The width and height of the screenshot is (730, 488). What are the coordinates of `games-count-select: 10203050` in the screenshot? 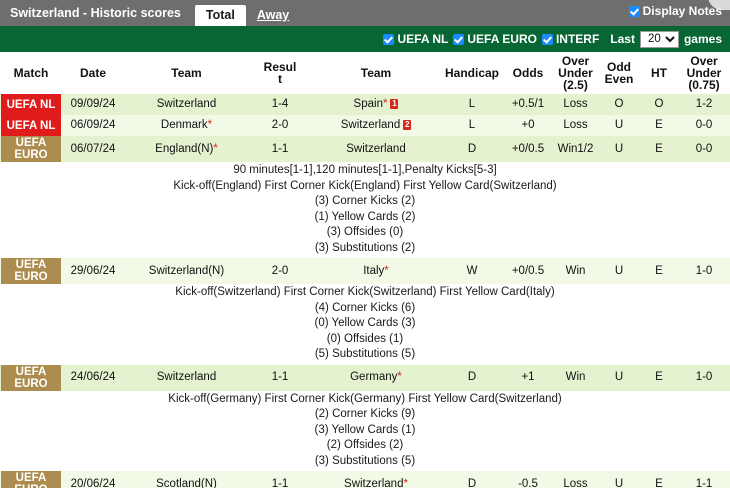 It's located at (659, 39).